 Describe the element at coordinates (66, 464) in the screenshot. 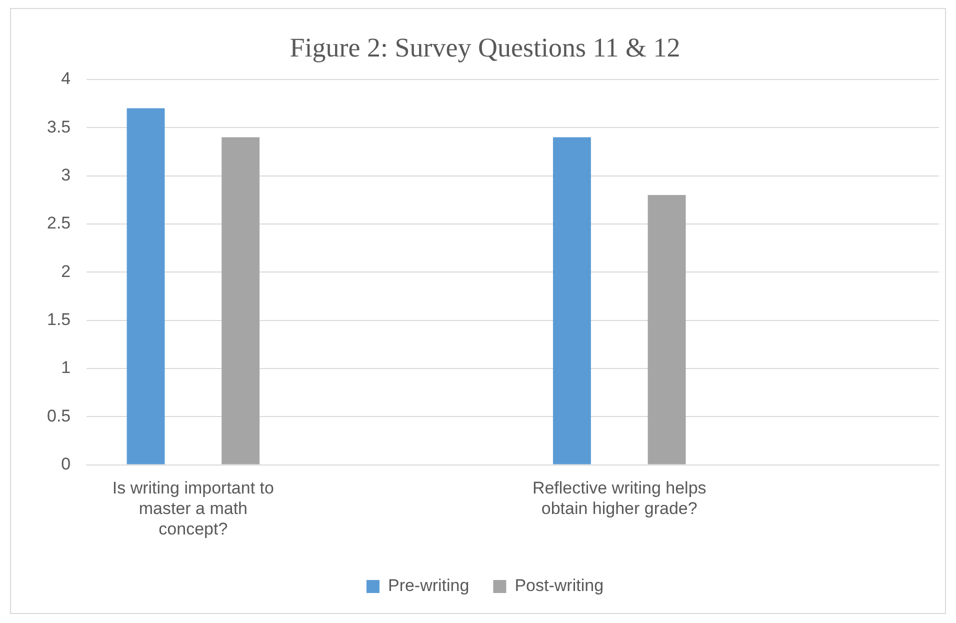

I see `y-tick-label: 0` at that location.